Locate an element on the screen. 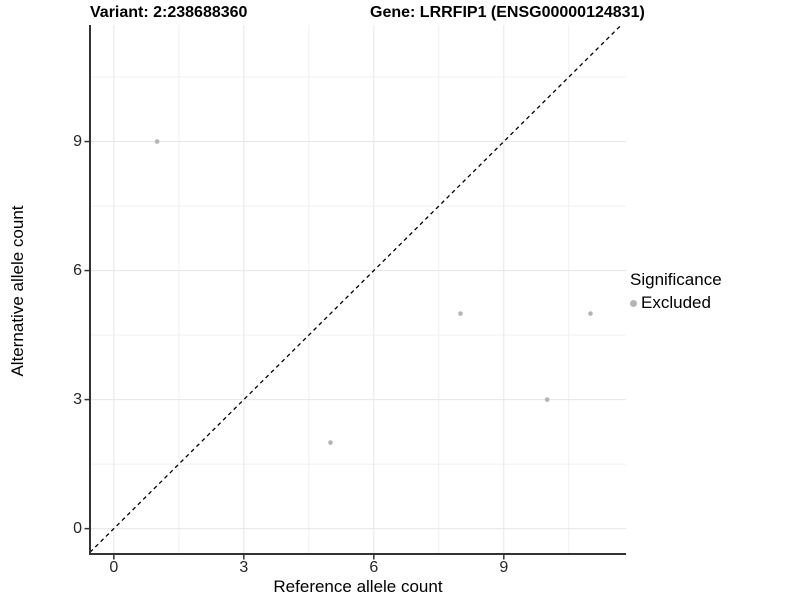 The image size is (800, 600). excluded-point-swatch-icon is located at coordinates (633, 303).